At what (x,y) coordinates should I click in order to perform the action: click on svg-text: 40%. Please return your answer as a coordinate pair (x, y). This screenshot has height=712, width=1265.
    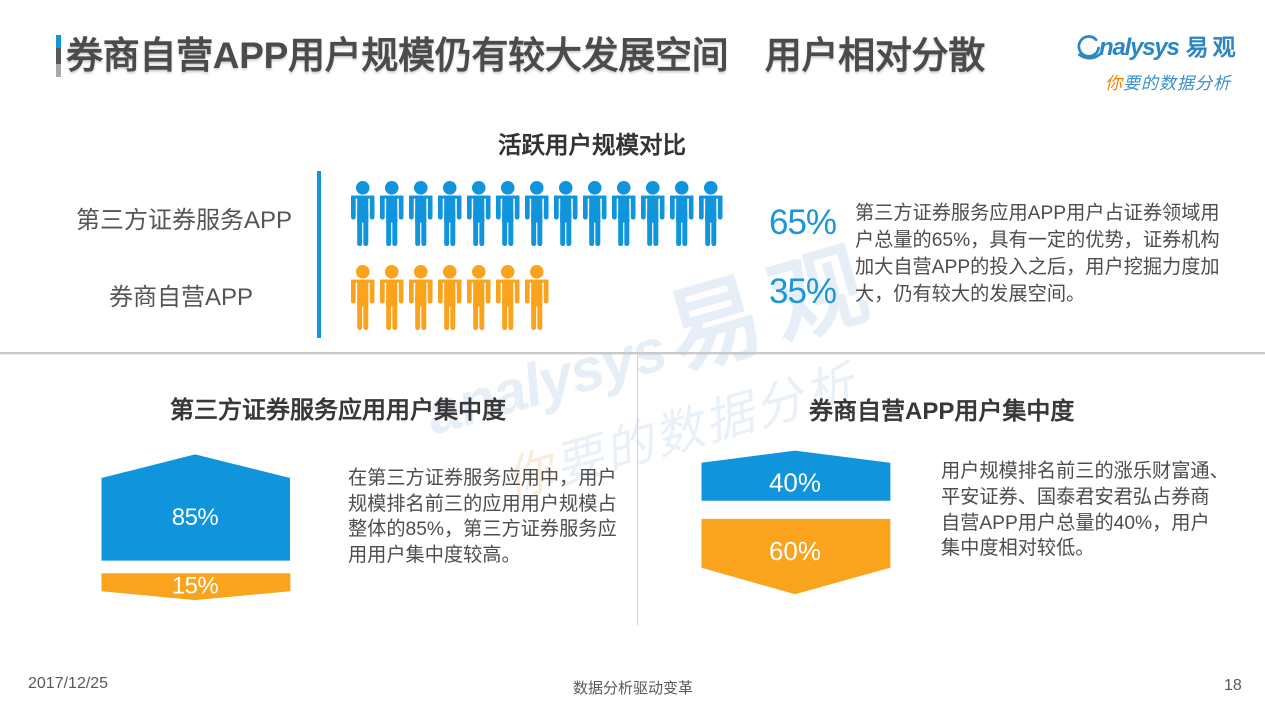
    Looking at the image, I should click on (795, 483).